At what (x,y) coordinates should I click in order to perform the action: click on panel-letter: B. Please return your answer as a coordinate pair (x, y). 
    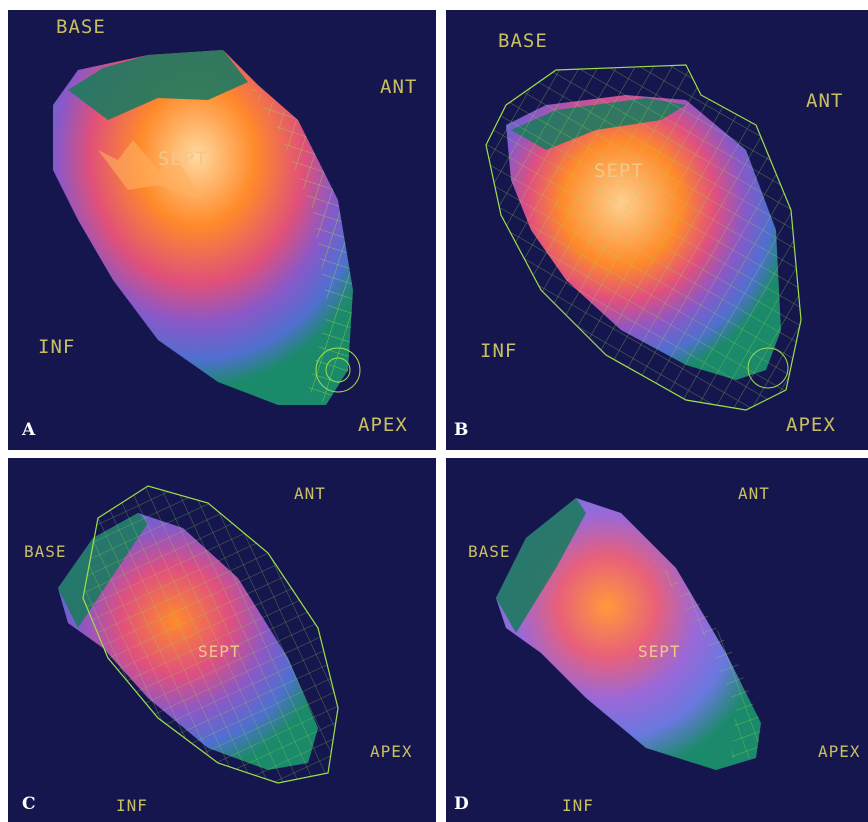
    Looking at the image, I should click on (461, 430).